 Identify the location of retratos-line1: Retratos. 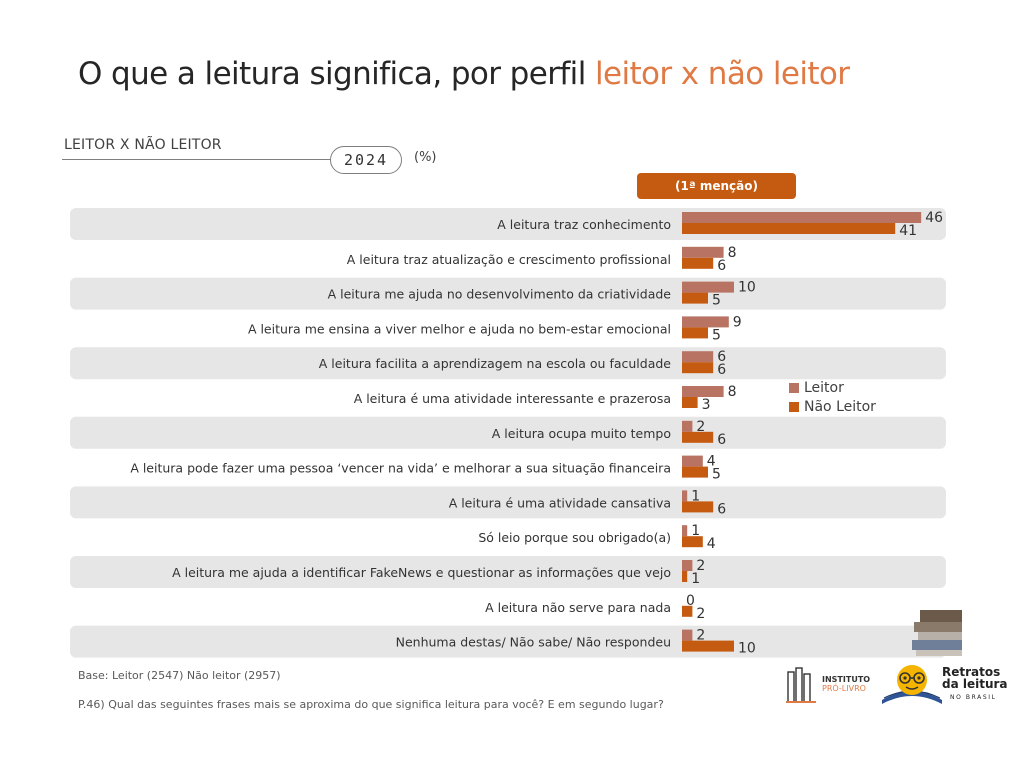
(971, 672).